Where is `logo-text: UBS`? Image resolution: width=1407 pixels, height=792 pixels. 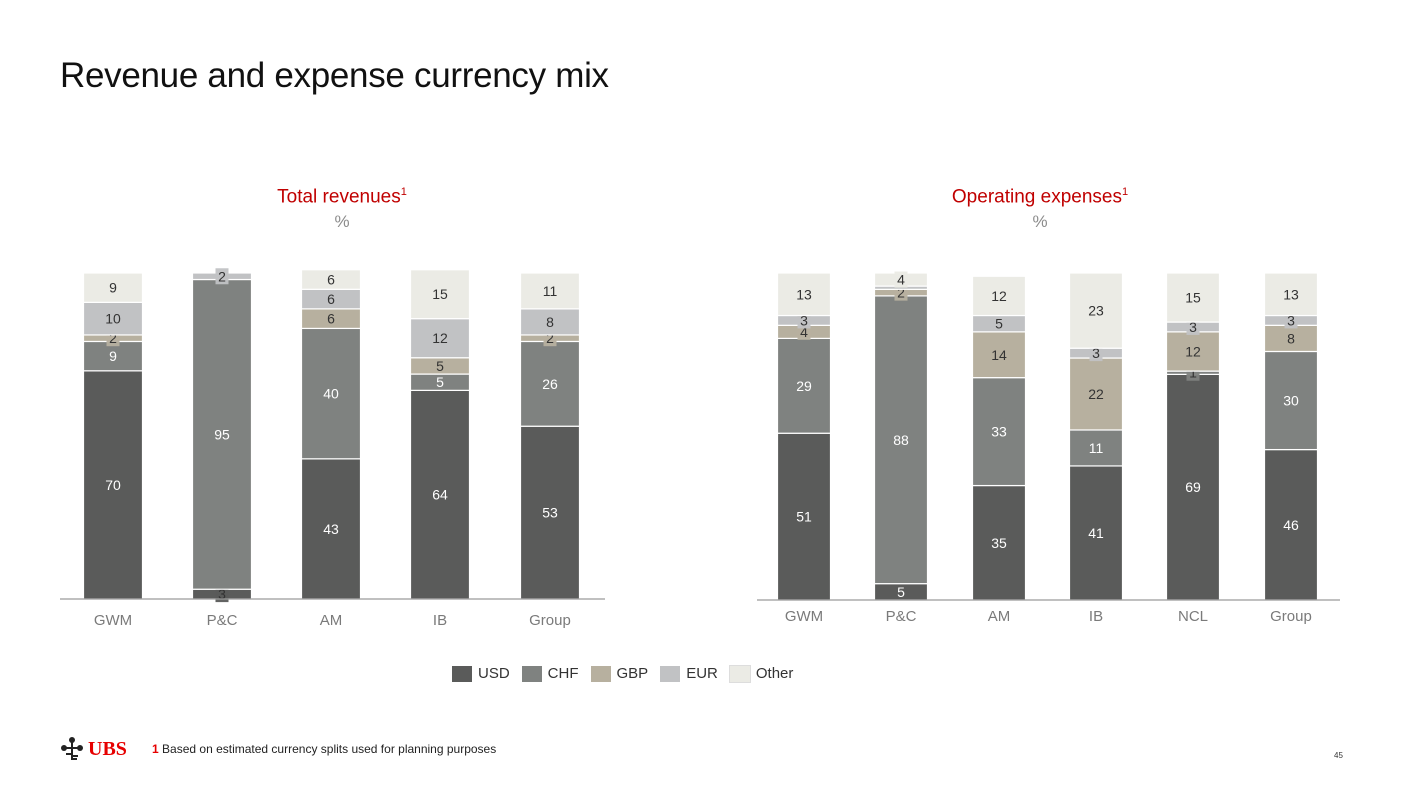
logo-text: UBS is located at coordinates (107, 748).